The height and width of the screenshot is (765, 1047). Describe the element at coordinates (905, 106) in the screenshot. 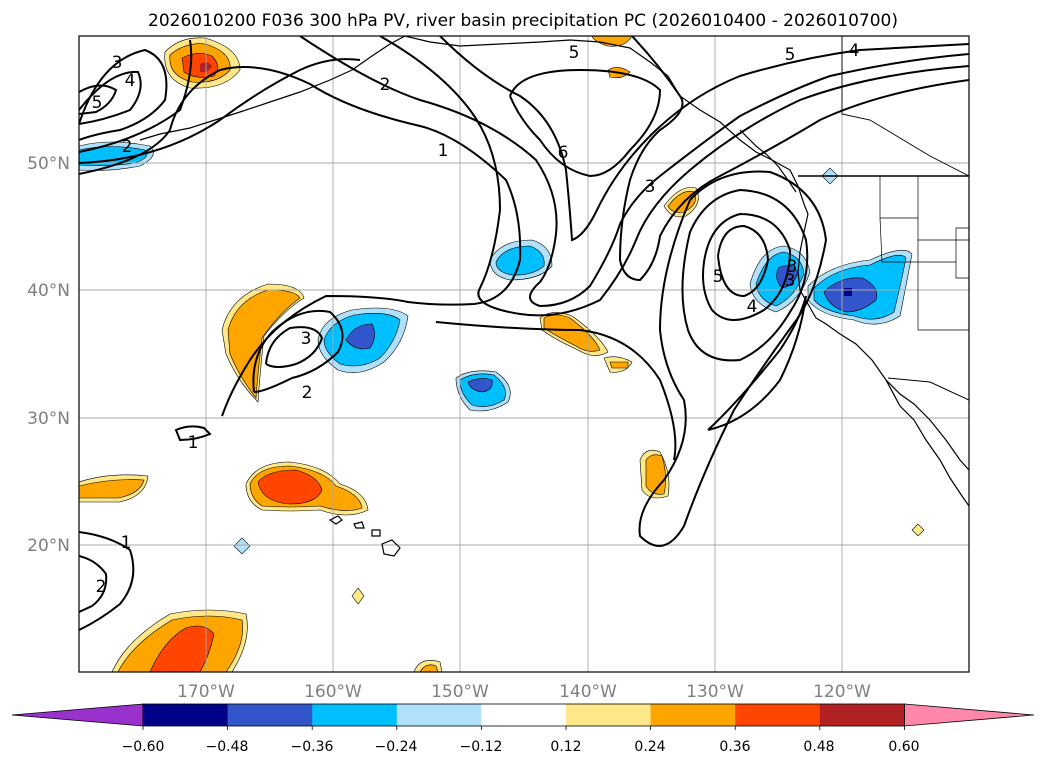

I see `border-alaska-canada` at that location.